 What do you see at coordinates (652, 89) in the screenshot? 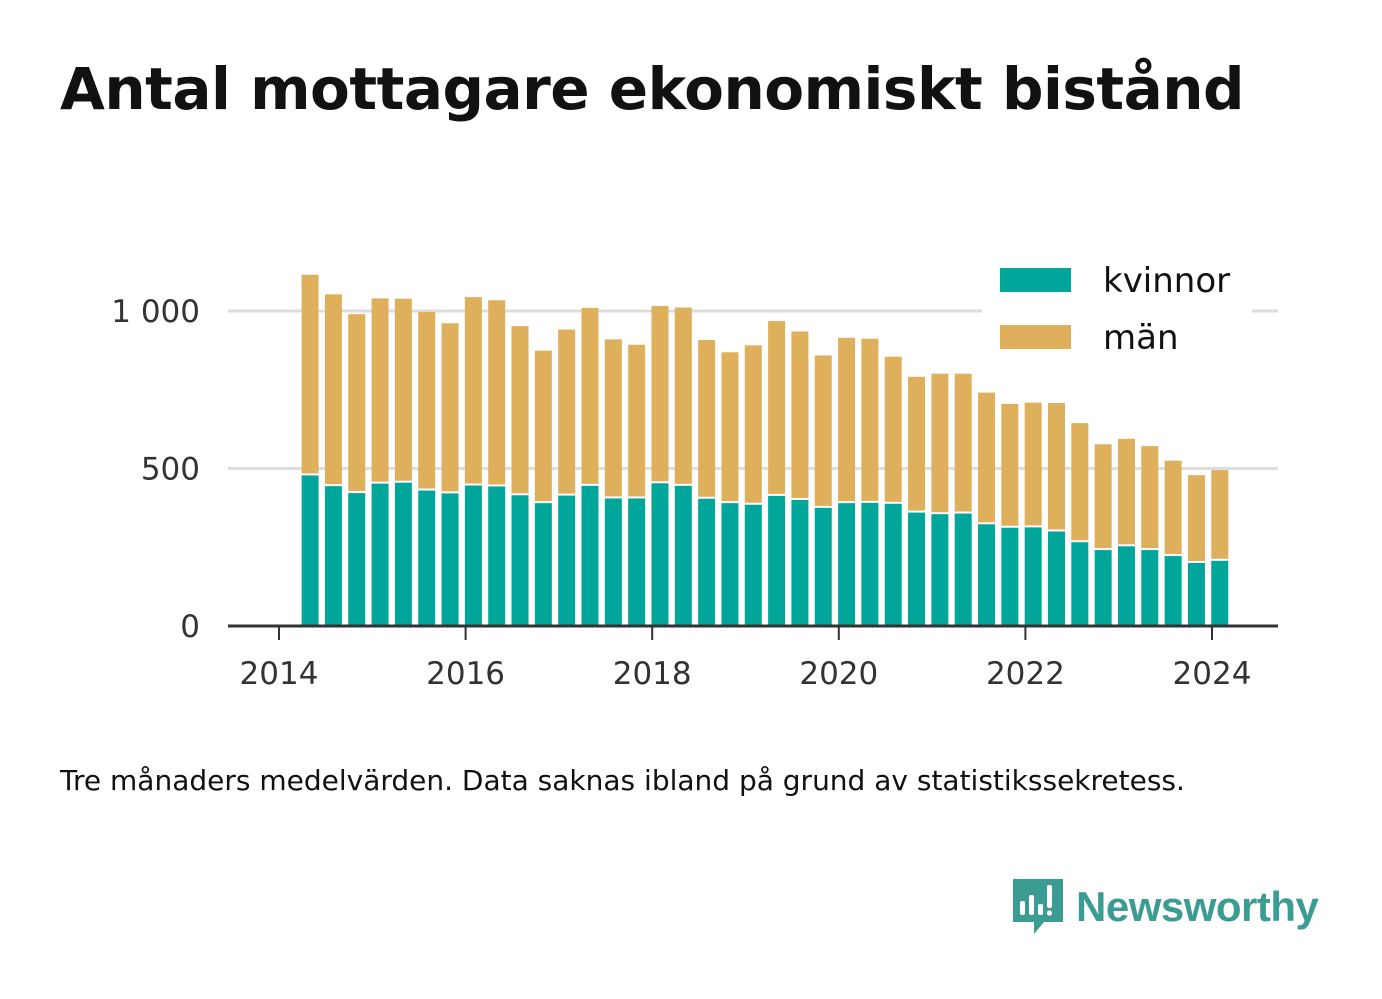
I see `chart-title: Antal mottagare ekonomiskt bistånd` at bounding box center [652, 89].